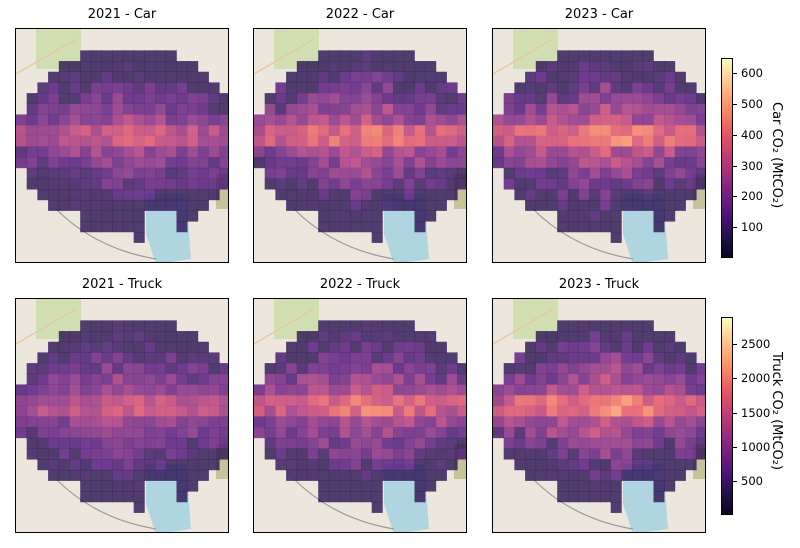 The height and width of the screenshot is (548, 800). What do you see at coordinates (122, 145) in the screenshot?
I see `heatmap-panel-2021-car` at bounding box center [122, 145].